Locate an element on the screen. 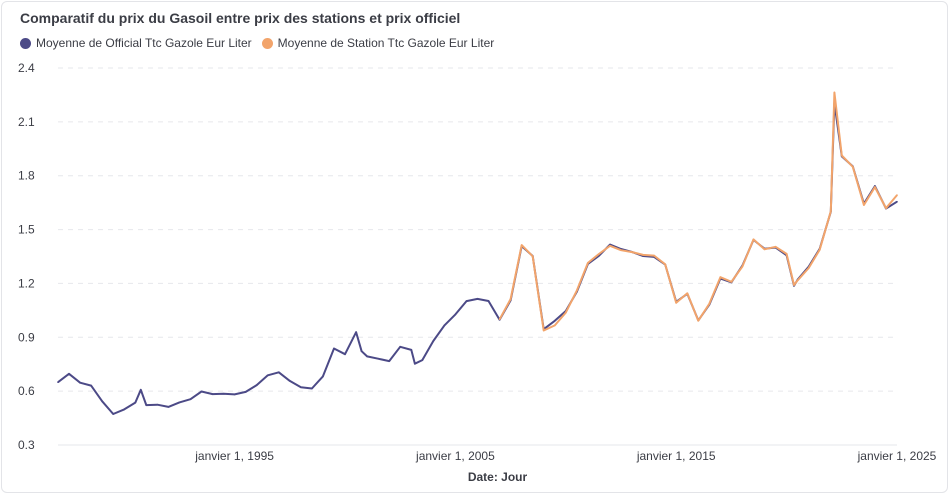 This screenshot has height=496, width=951. y-tick-label: 1.8 is located at coordinates (26, 176).